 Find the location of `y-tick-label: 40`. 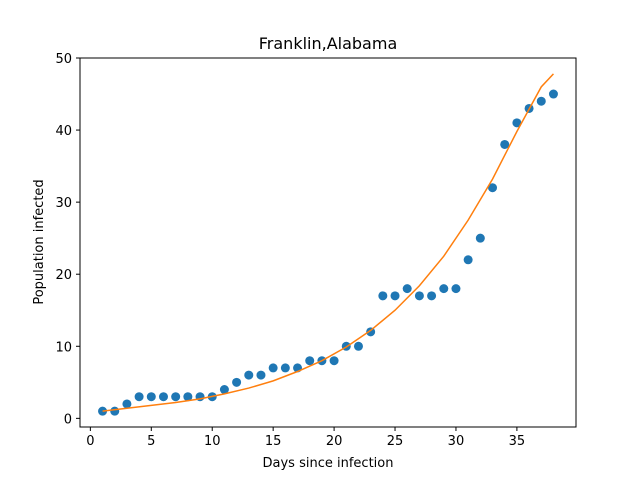

y-tick-label: 40 is located at coordinates (63, 131).